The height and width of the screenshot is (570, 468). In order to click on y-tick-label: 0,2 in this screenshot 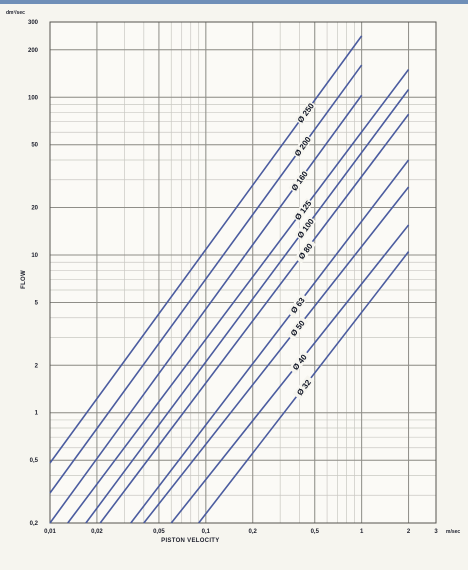, I will do `click(34, 524)`.